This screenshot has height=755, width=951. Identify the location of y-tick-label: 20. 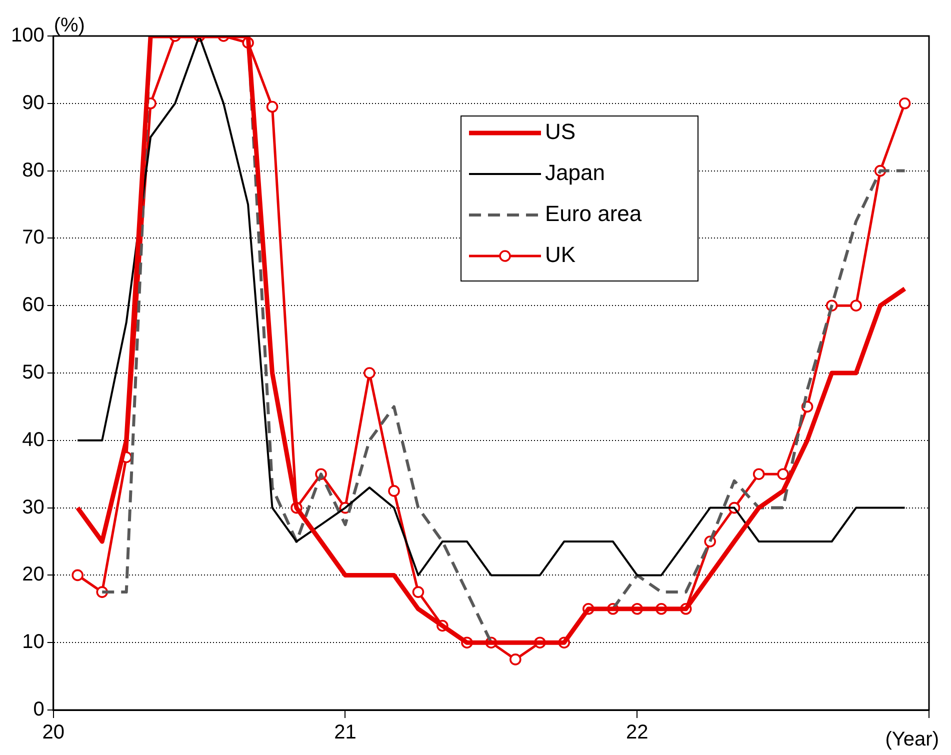
(33, 575).